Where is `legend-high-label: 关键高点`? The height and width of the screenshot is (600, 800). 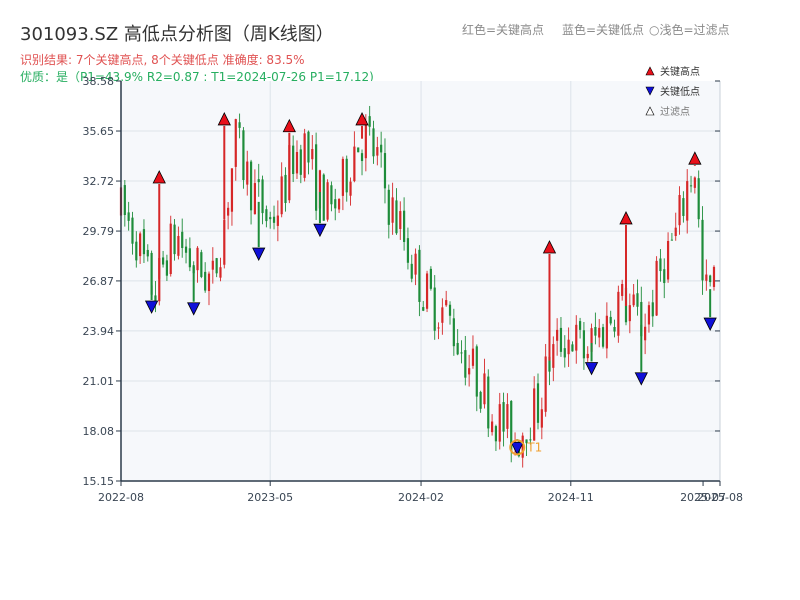 legend-high-label: 关键高点 is located at coordinates (680, 71).